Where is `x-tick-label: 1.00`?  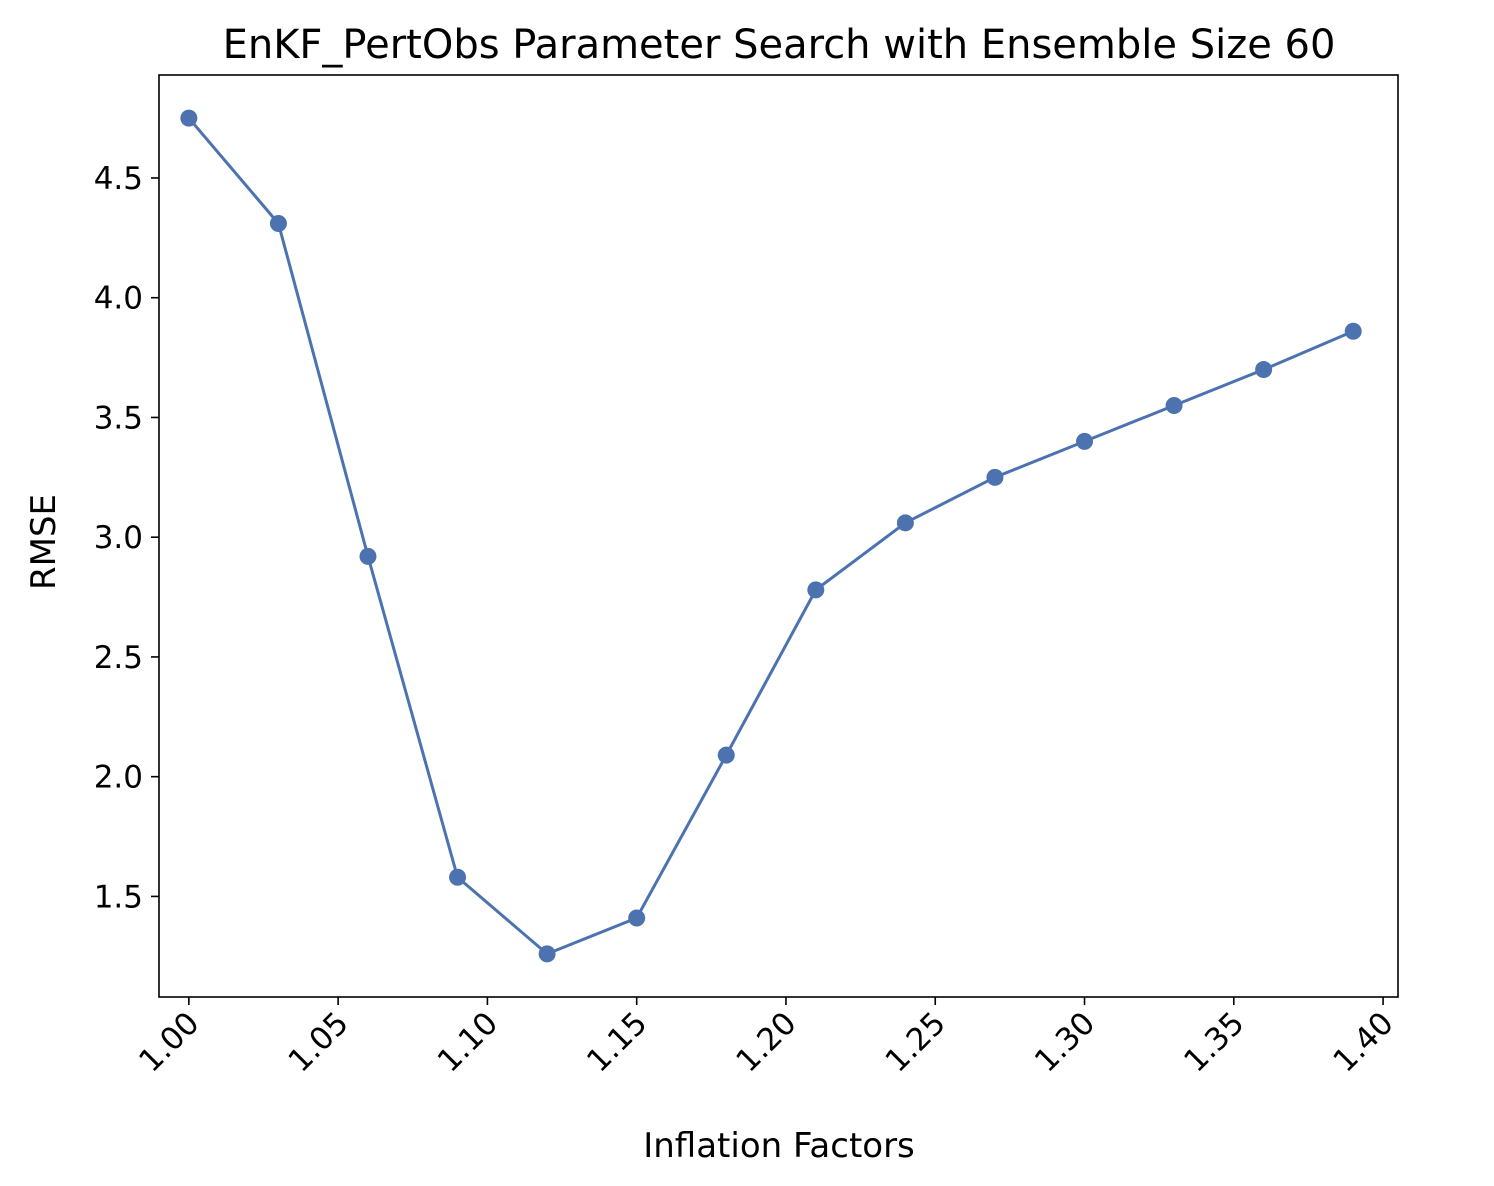
x-tick-label: 1.00 is located at coordinates (169, 1042).